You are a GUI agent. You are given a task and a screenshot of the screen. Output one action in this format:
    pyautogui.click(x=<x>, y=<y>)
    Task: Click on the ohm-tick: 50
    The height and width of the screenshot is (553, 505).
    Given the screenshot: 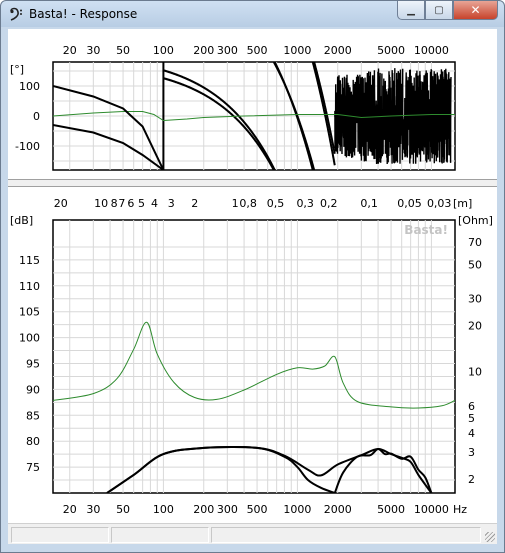 What is the action you would take?
    pyautogui.click(x=475, y=264)
    